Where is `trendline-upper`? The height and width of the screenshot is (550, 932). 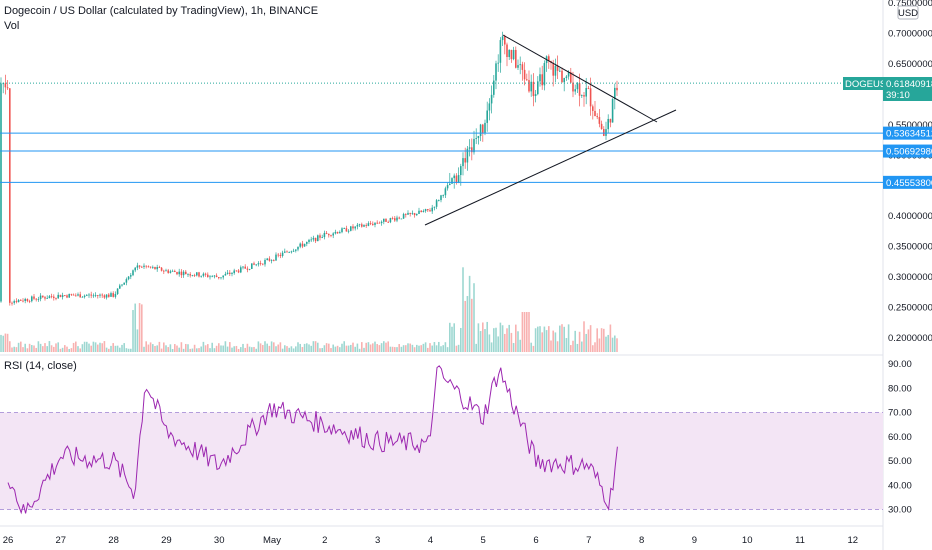 trendline-upper is located at coordinates (580, 78).